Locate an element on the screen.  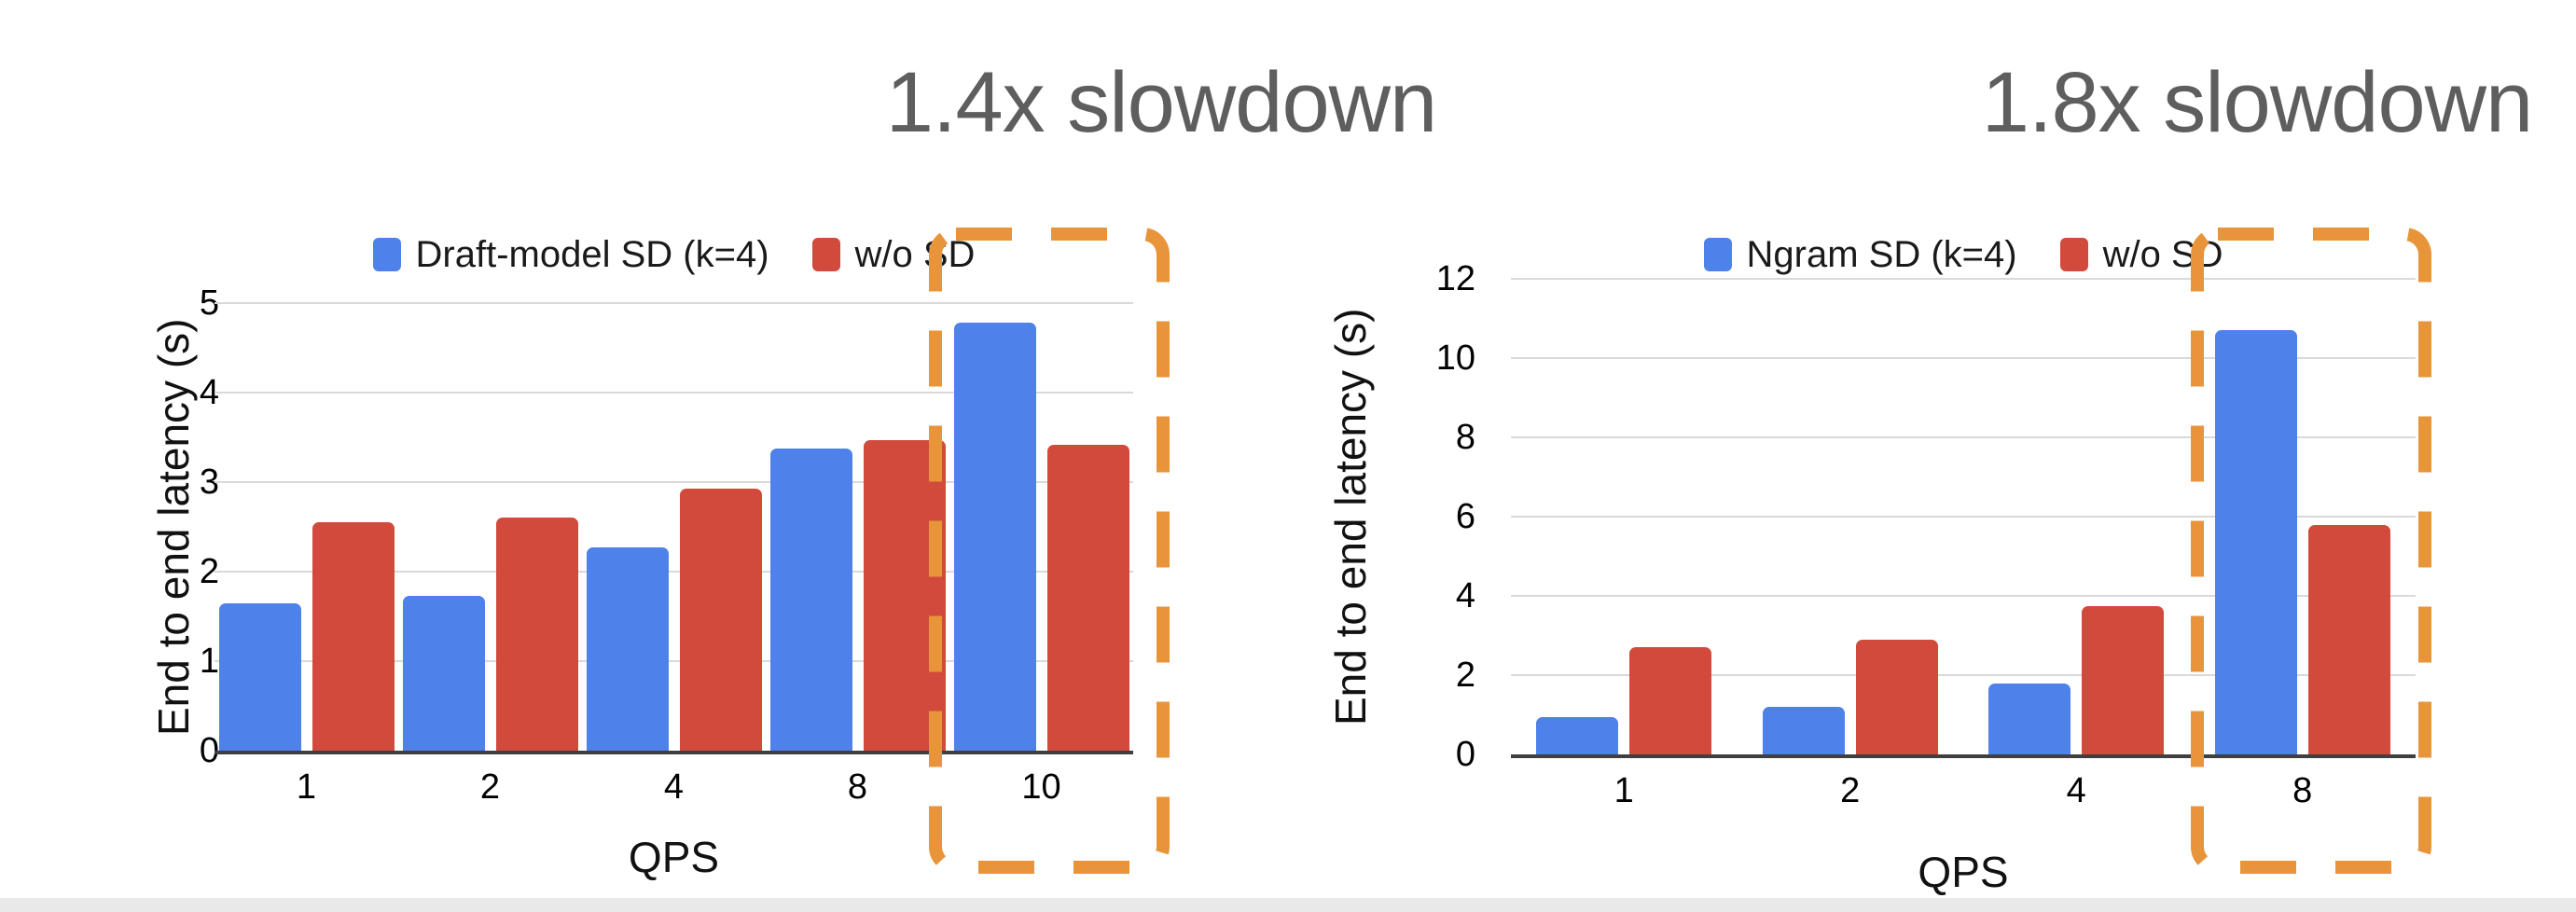
y-tick-label-8: 8 is located at coordinates (1465, 437).